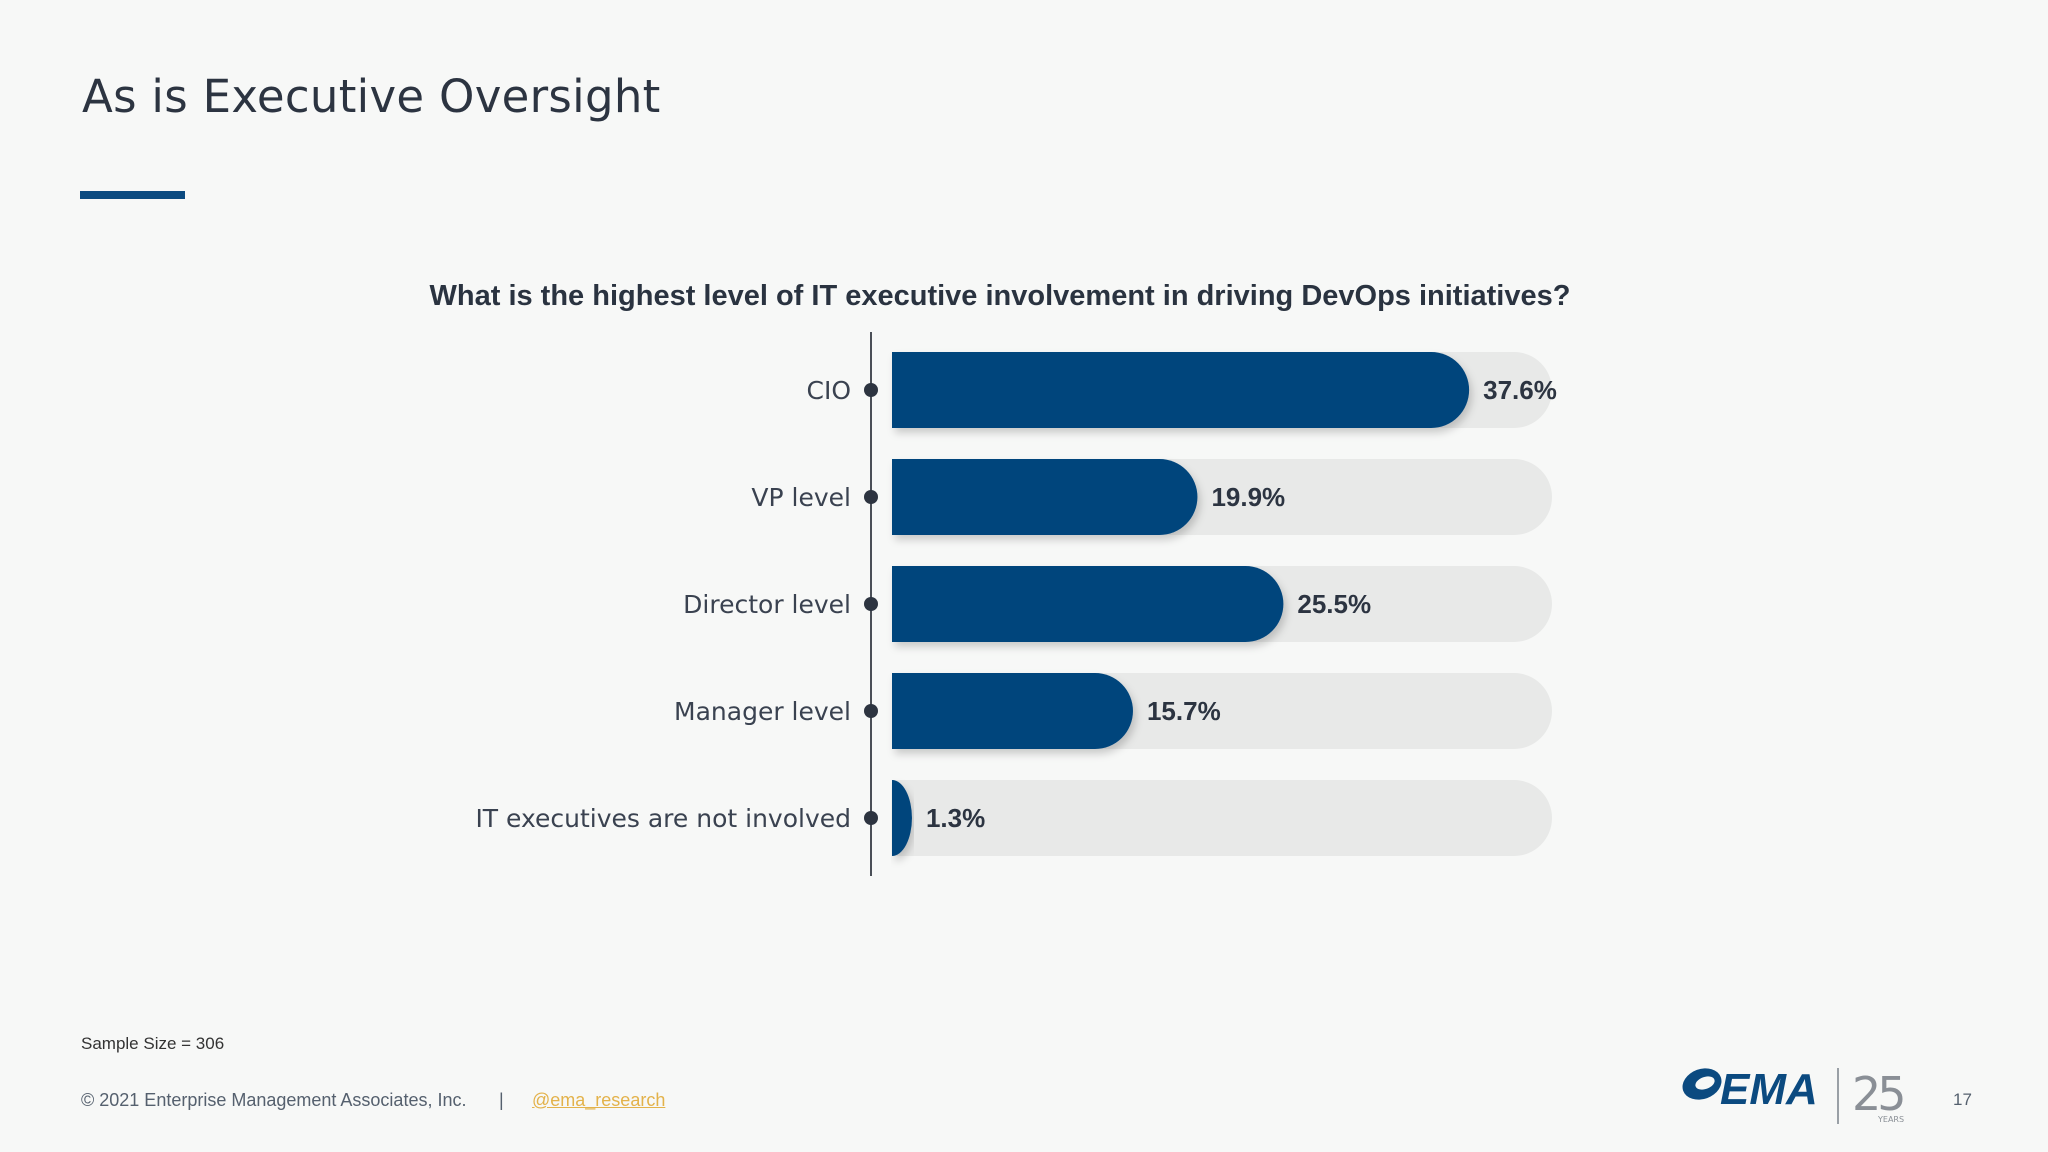 The image size is (2048, 1152). Describe the element at coordinates (1181, 390) in the screenshot. I see `bar-cio` at that location.